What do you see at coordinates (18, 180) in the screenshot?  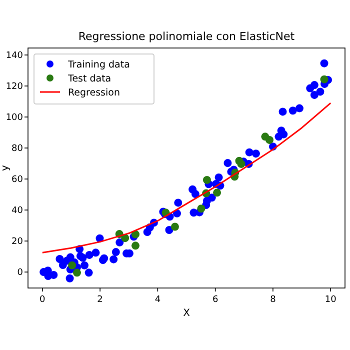 I see `y-tick-label: 60` at bounding box center [18, 180].